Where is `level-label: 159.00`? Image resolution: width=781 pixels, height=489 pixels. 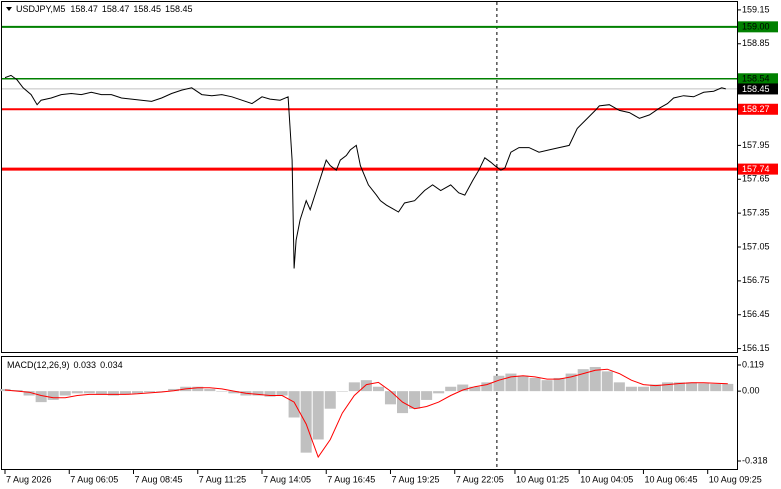
level-label: 159.00 is located at coordinates (756, 27).